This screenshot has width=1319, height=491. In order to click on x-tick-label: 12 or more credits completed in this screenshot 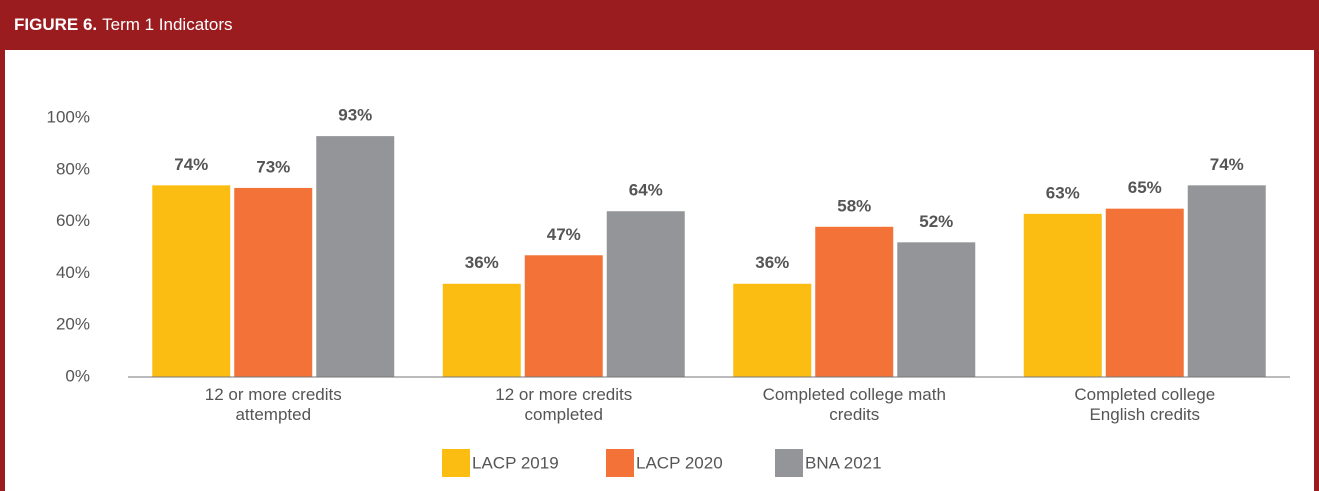, I will do `click(564, 404)`.